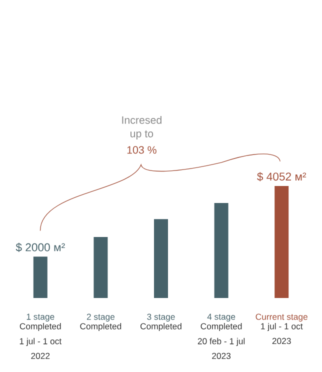 This screenshot has height=372, width=322. What do you see at coordinates (142, 135) in the screenshot?
I see `text: up to` at bounding box center [142, 135].